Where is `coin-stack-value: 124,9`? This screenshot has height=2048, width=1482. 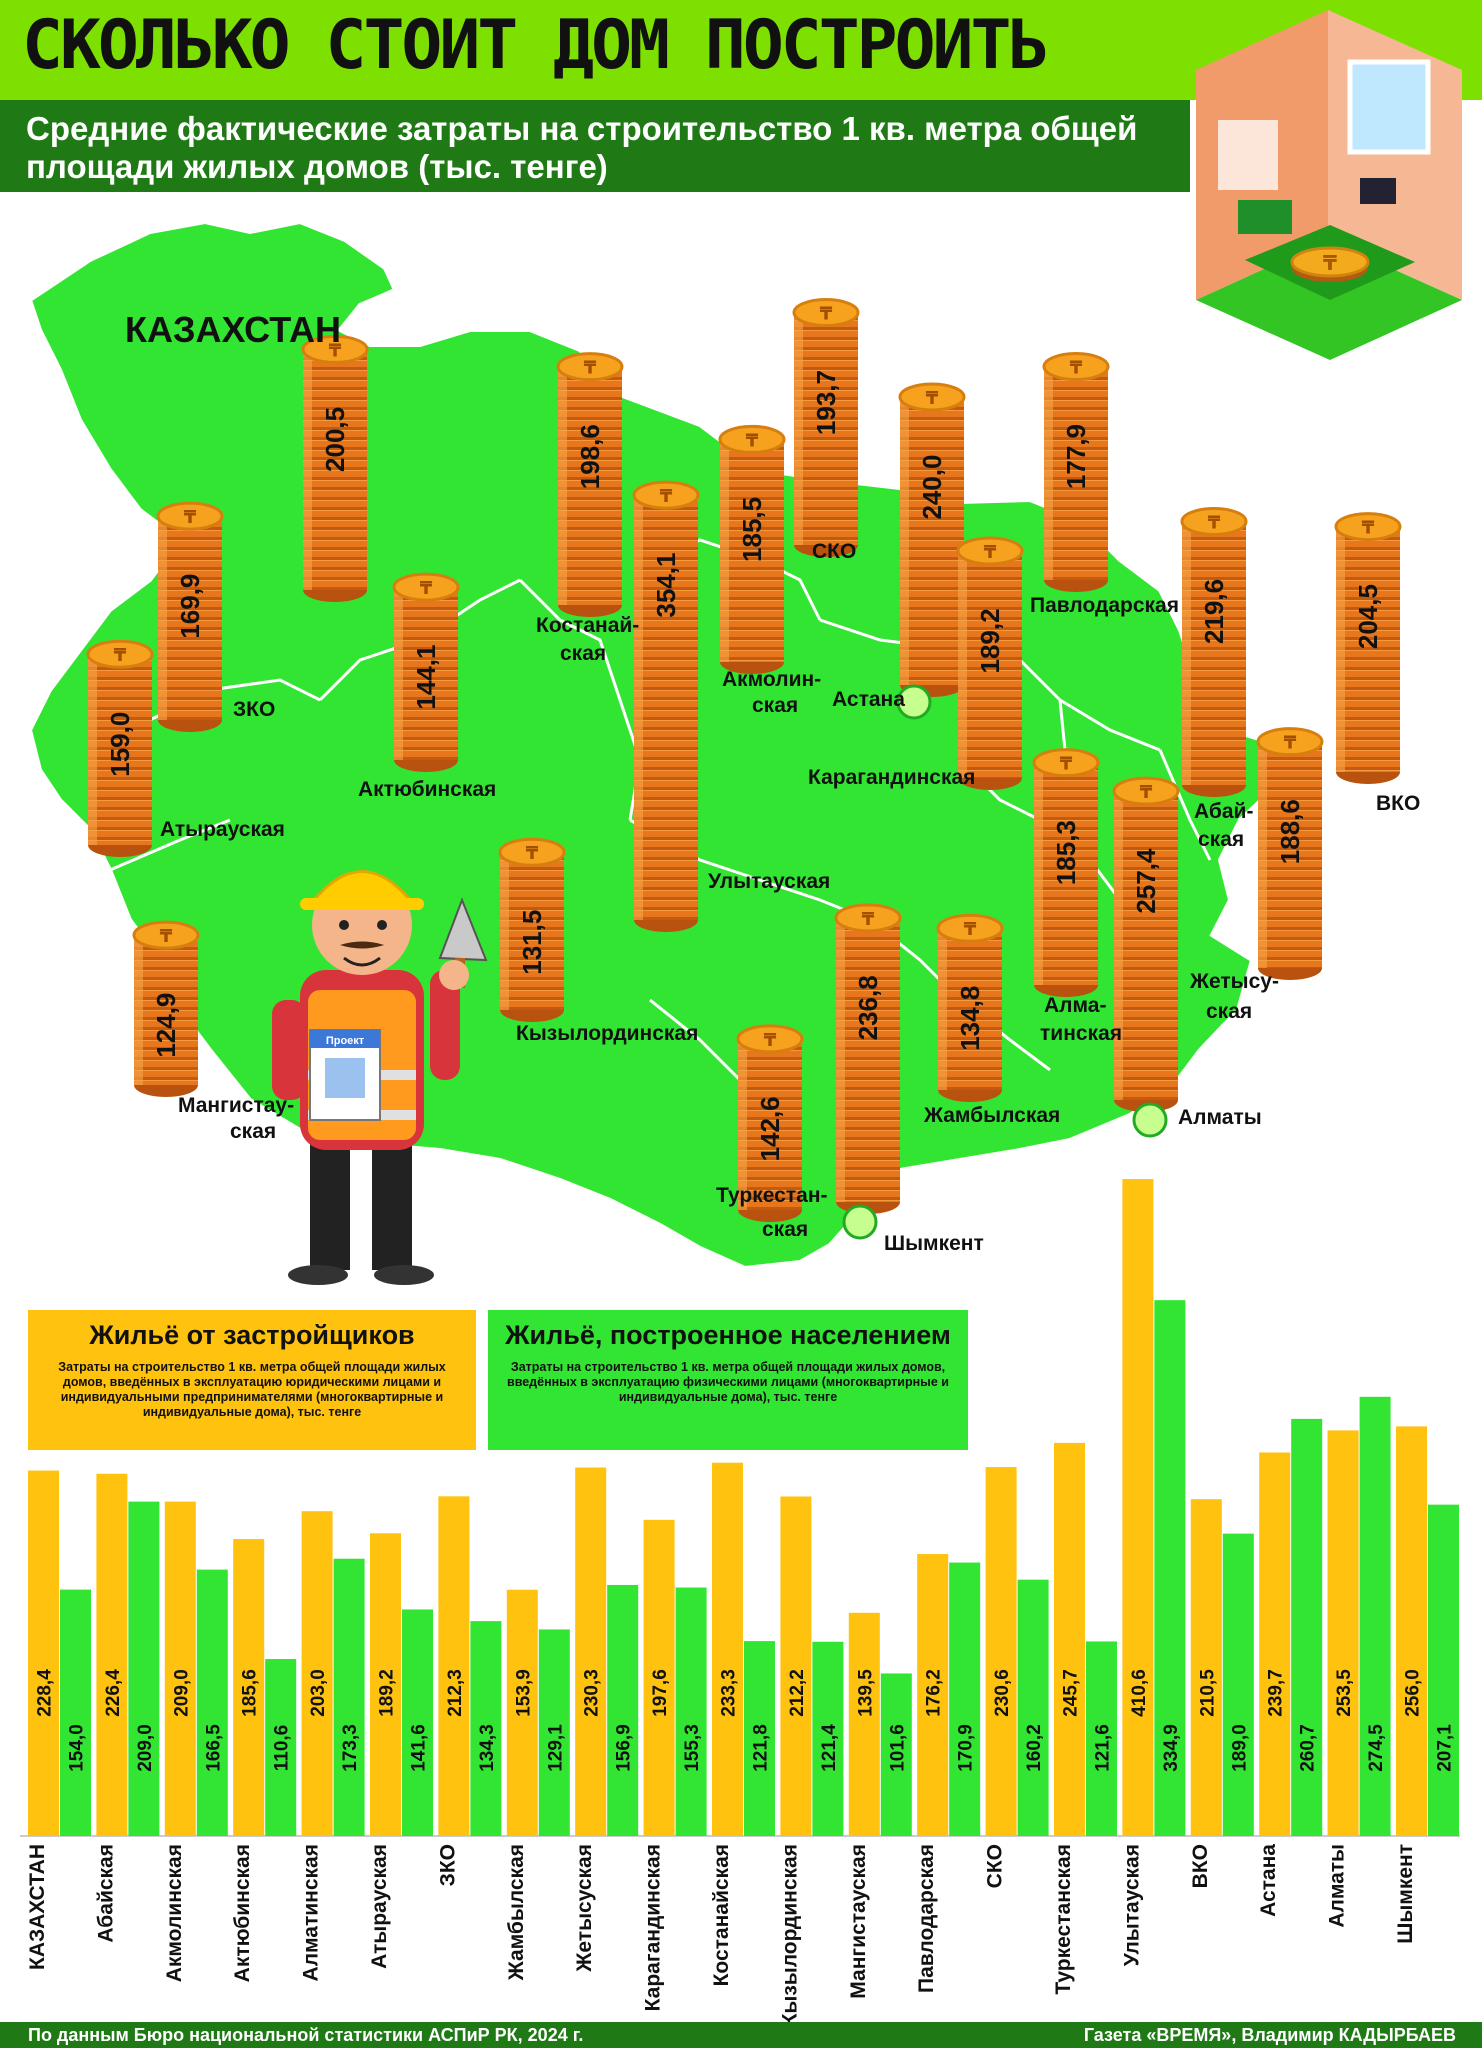
coin-stack-value: 124,9 is located at coordinates (166, 1025).